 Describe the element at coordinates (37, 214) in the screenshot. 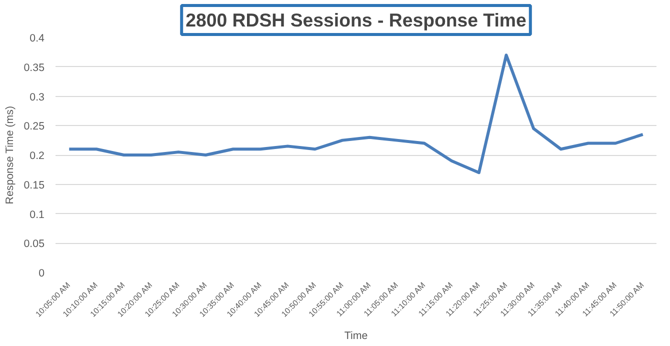

I see `y-tick-label: 0.1` at that location.